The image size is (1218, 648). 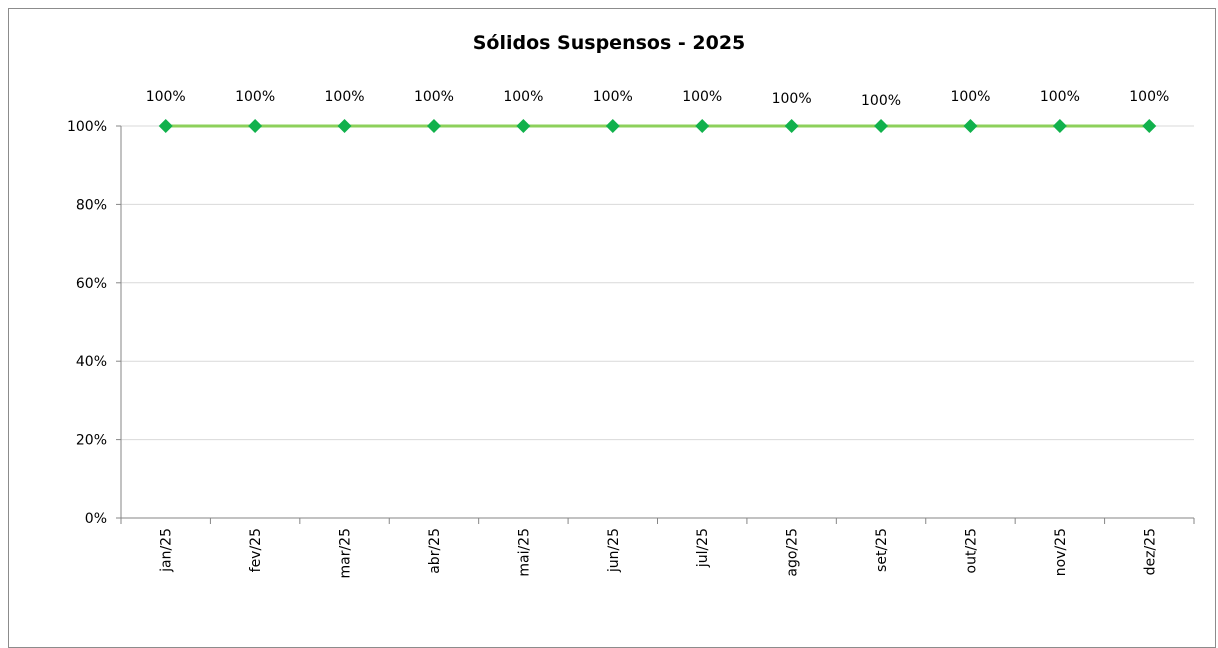 What do you see at coordinates (91, 362) in the screenshot?
I see `y-tick-label: 40%` at bounding box center [91, 362].